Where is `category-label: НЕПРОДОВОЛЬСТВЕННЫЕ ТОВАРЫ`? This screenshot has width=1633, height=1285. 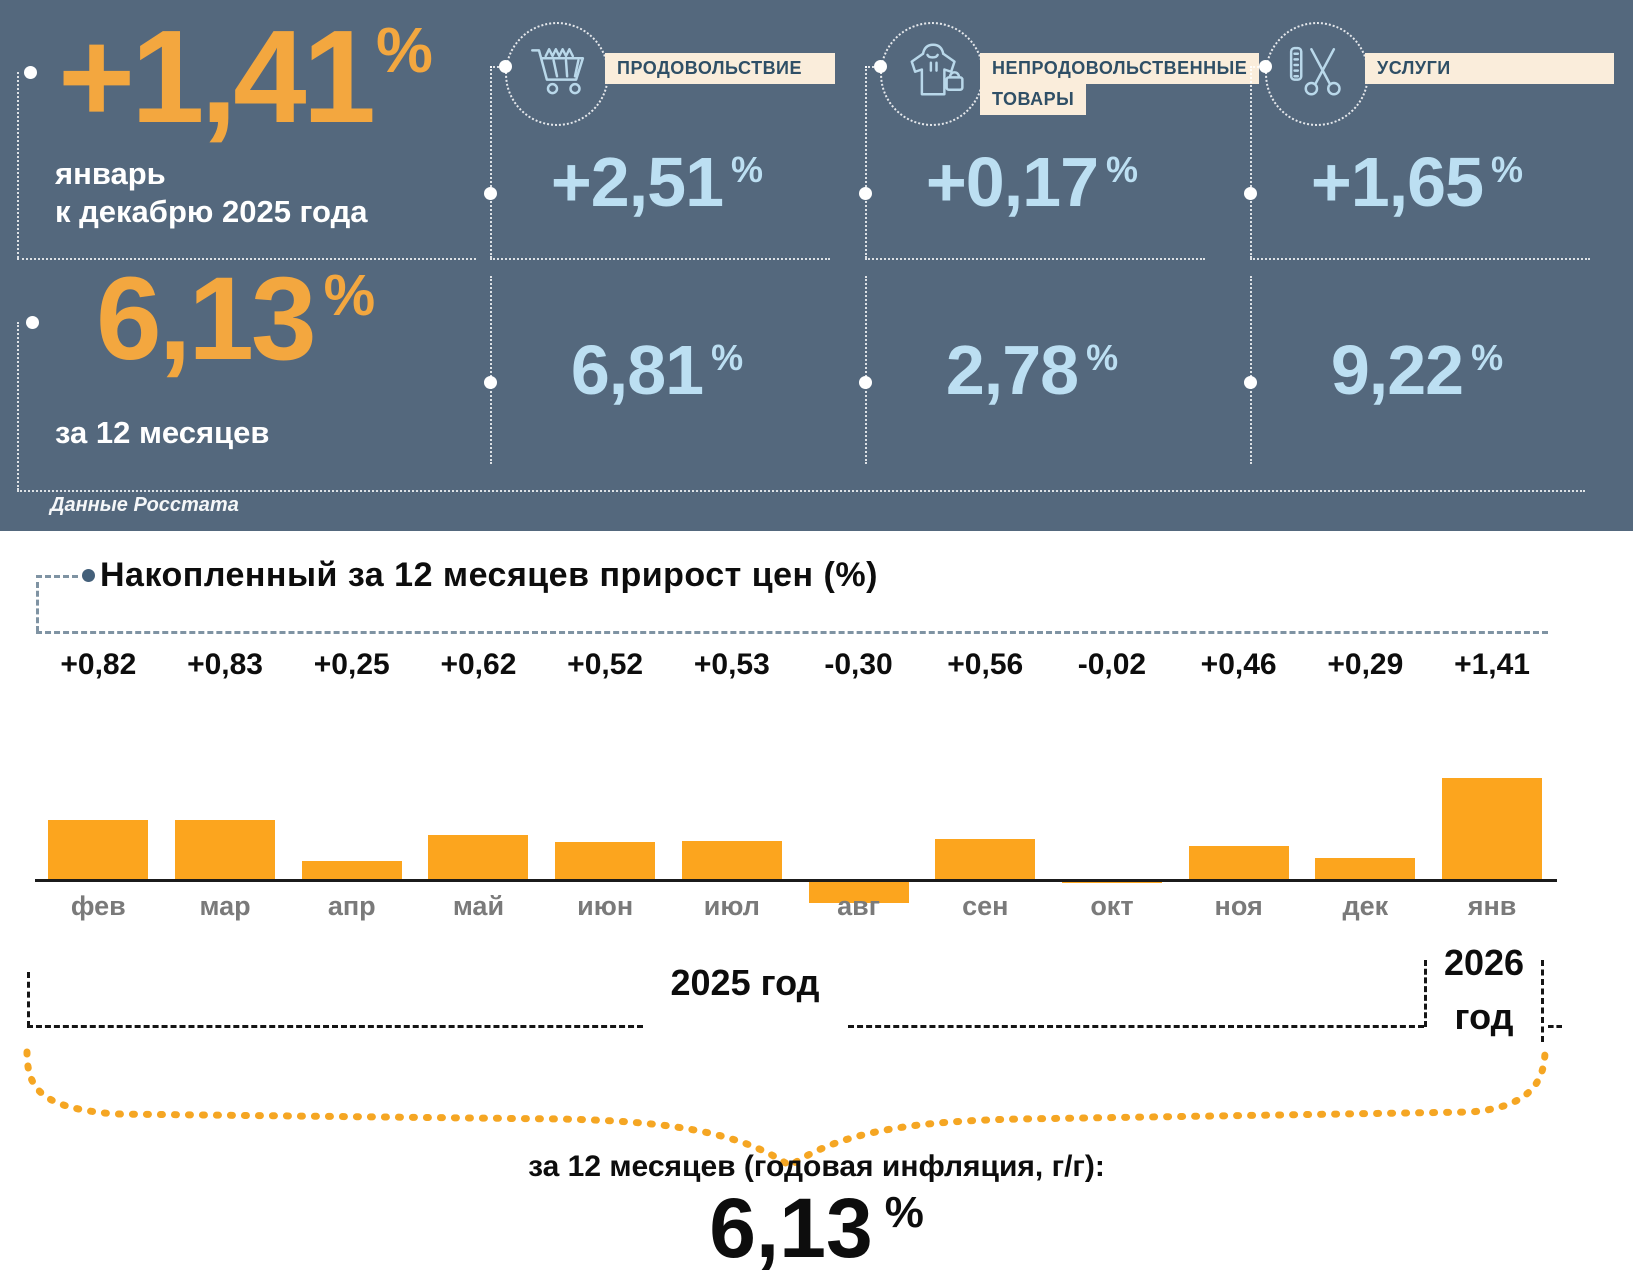
category-label: НЕПРОДОВОЛЬСТВЕННЫЕ ТОВАРЫ is located at coordinates (1120, 84).